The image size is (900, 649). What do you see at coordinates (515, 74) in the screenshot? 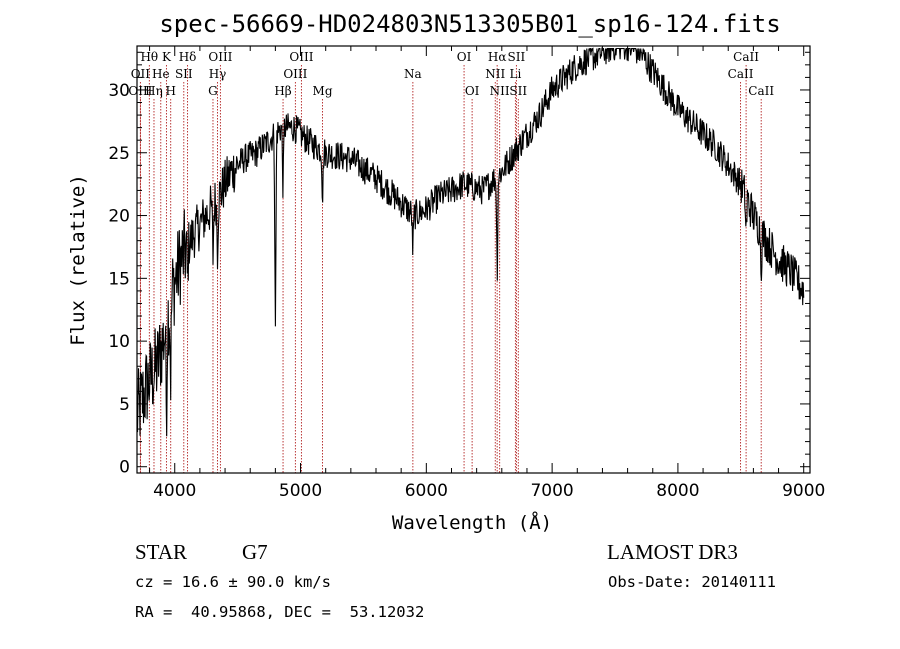
I see `spectral-line-label: Li` at bounding box center [515, 74].